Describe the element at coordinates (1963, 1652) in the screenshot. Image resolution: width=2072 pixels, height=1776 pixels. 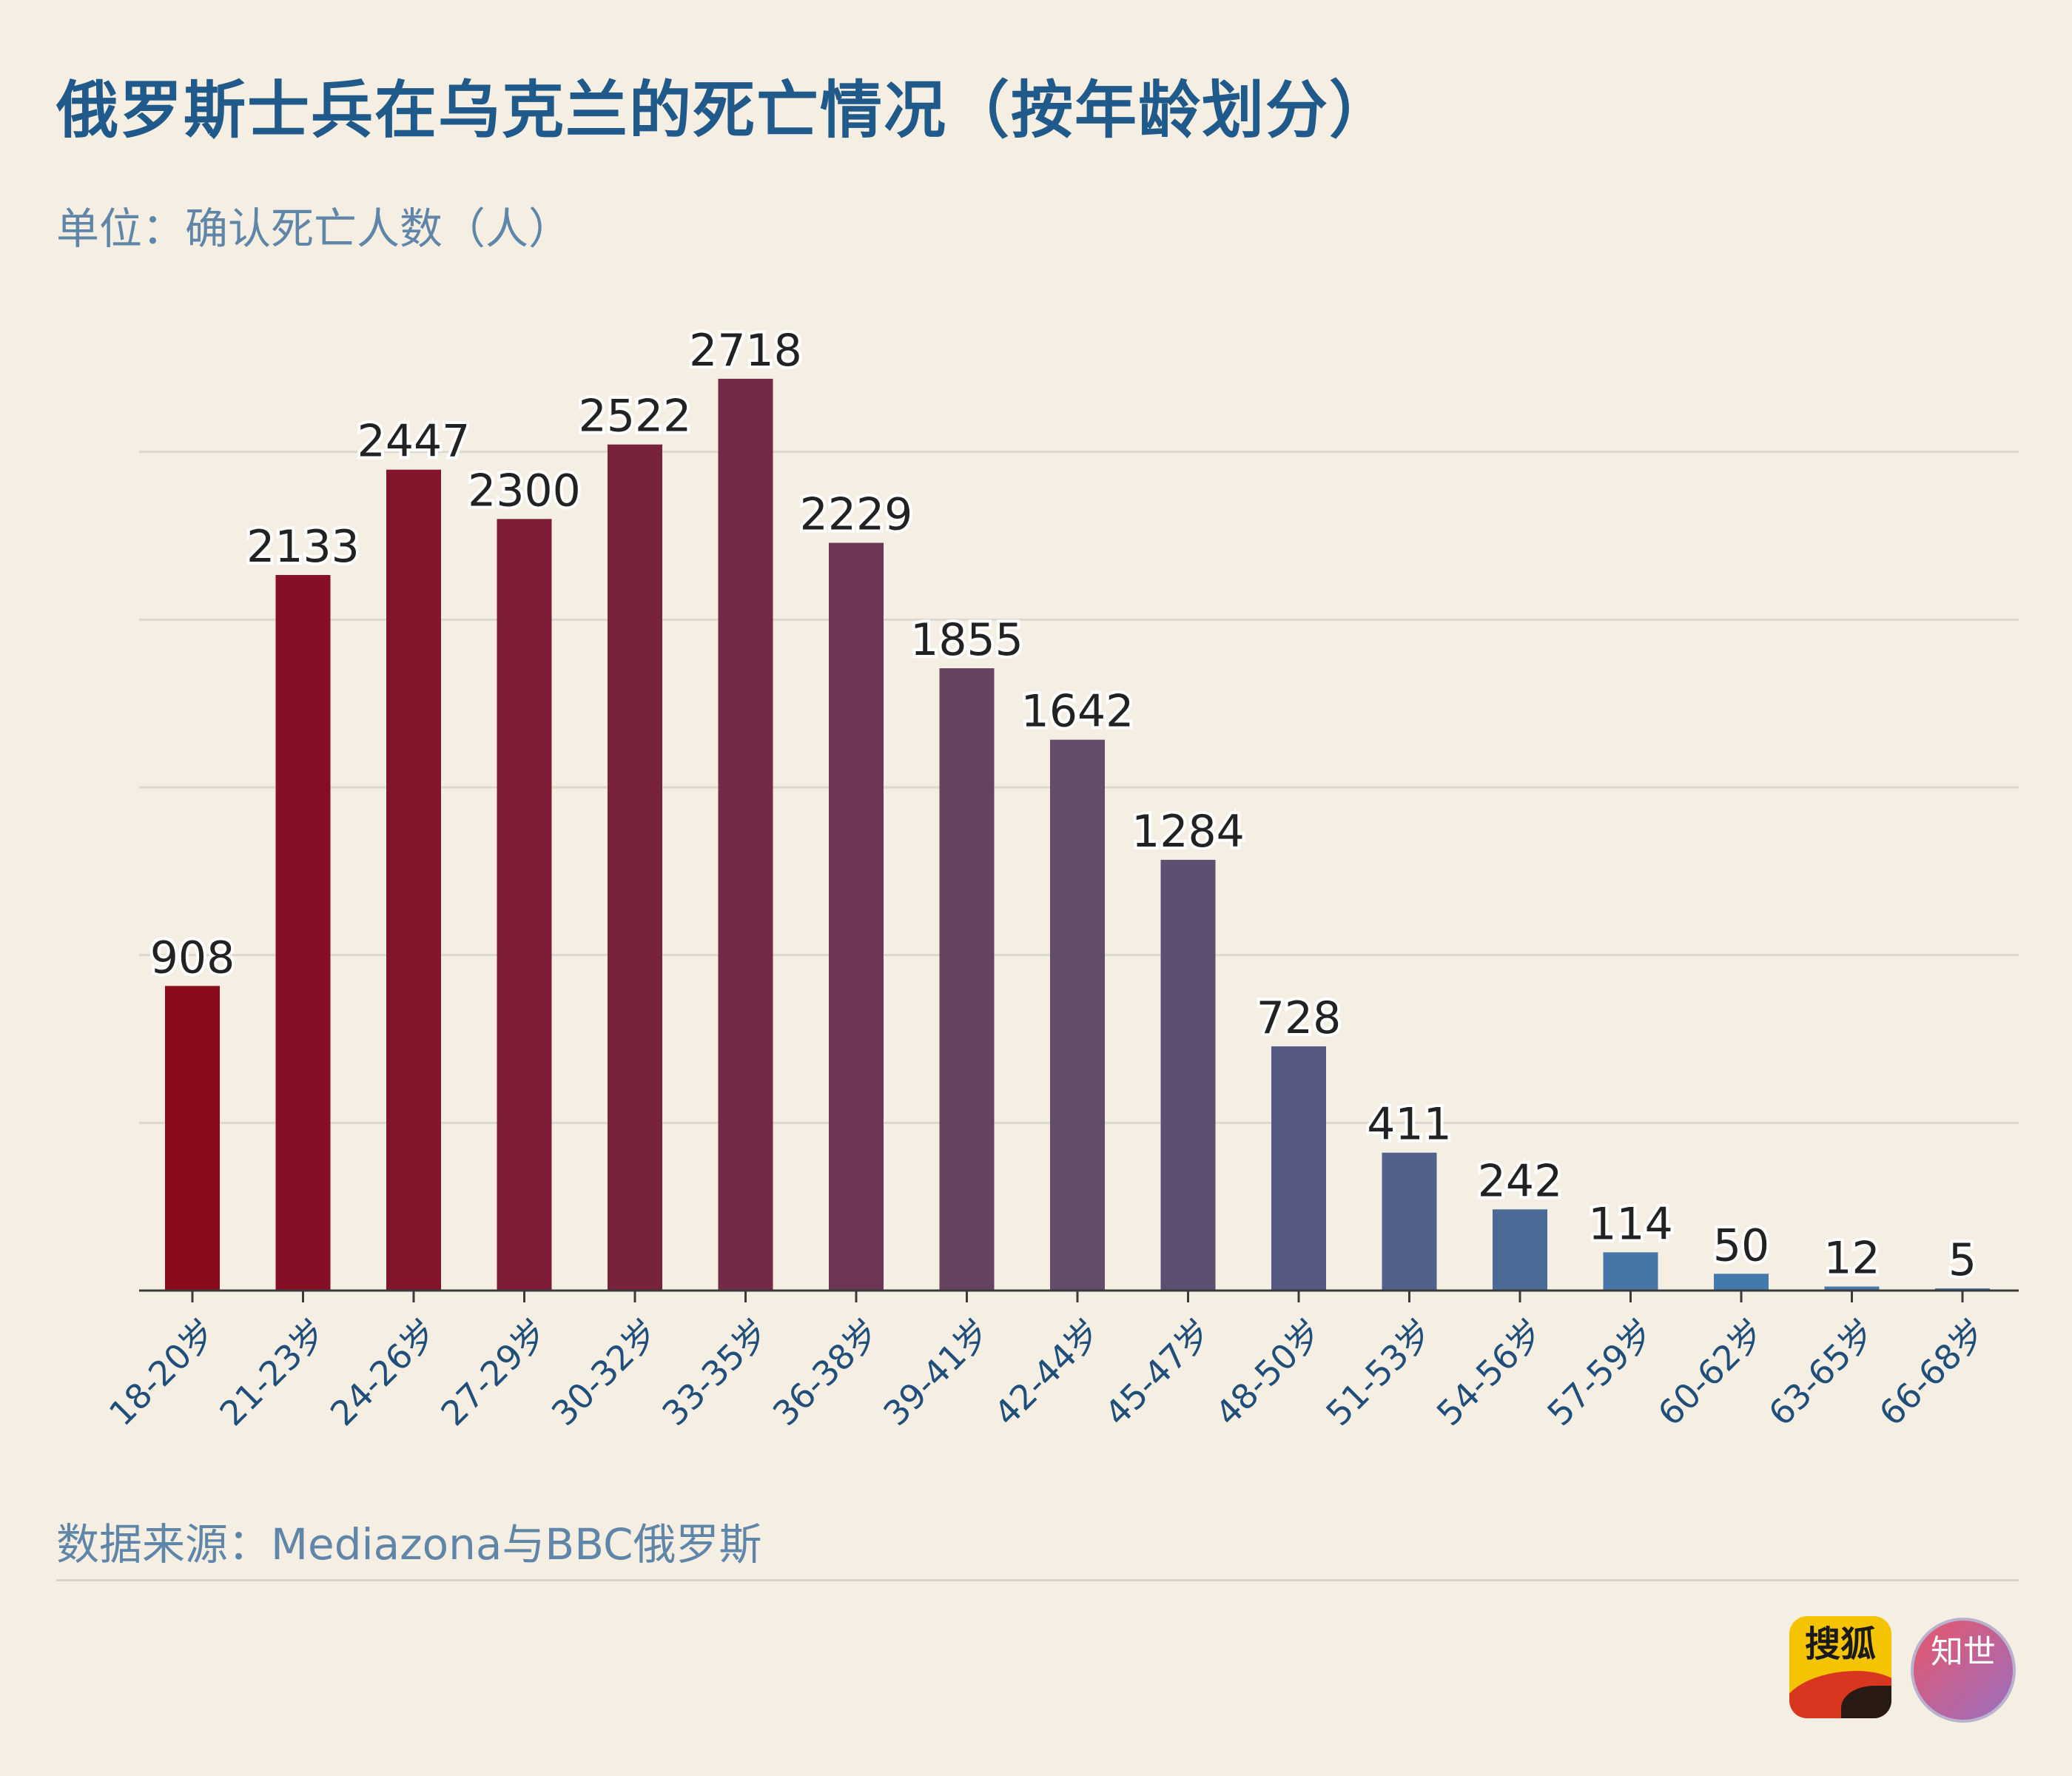
I see `zhishi-logo-text: 知世` at that location.